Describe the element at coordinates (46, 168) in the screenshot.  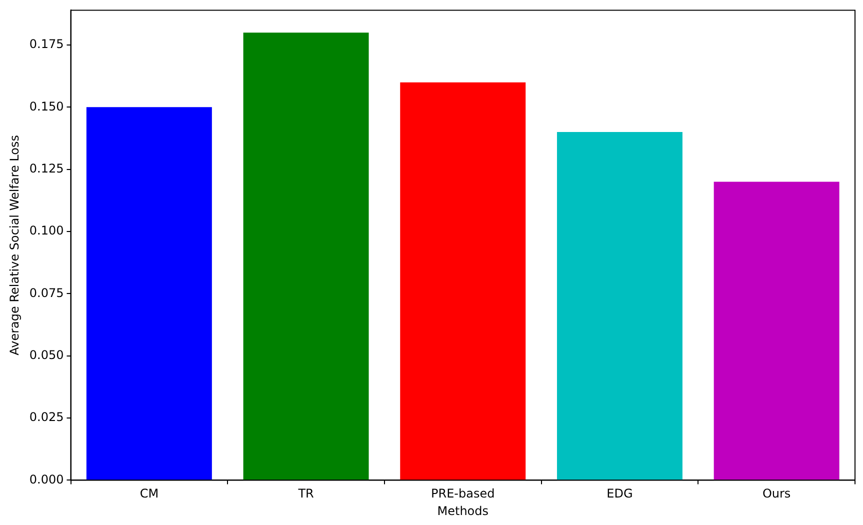
I see `y-tick-label: 0.125` at that location.